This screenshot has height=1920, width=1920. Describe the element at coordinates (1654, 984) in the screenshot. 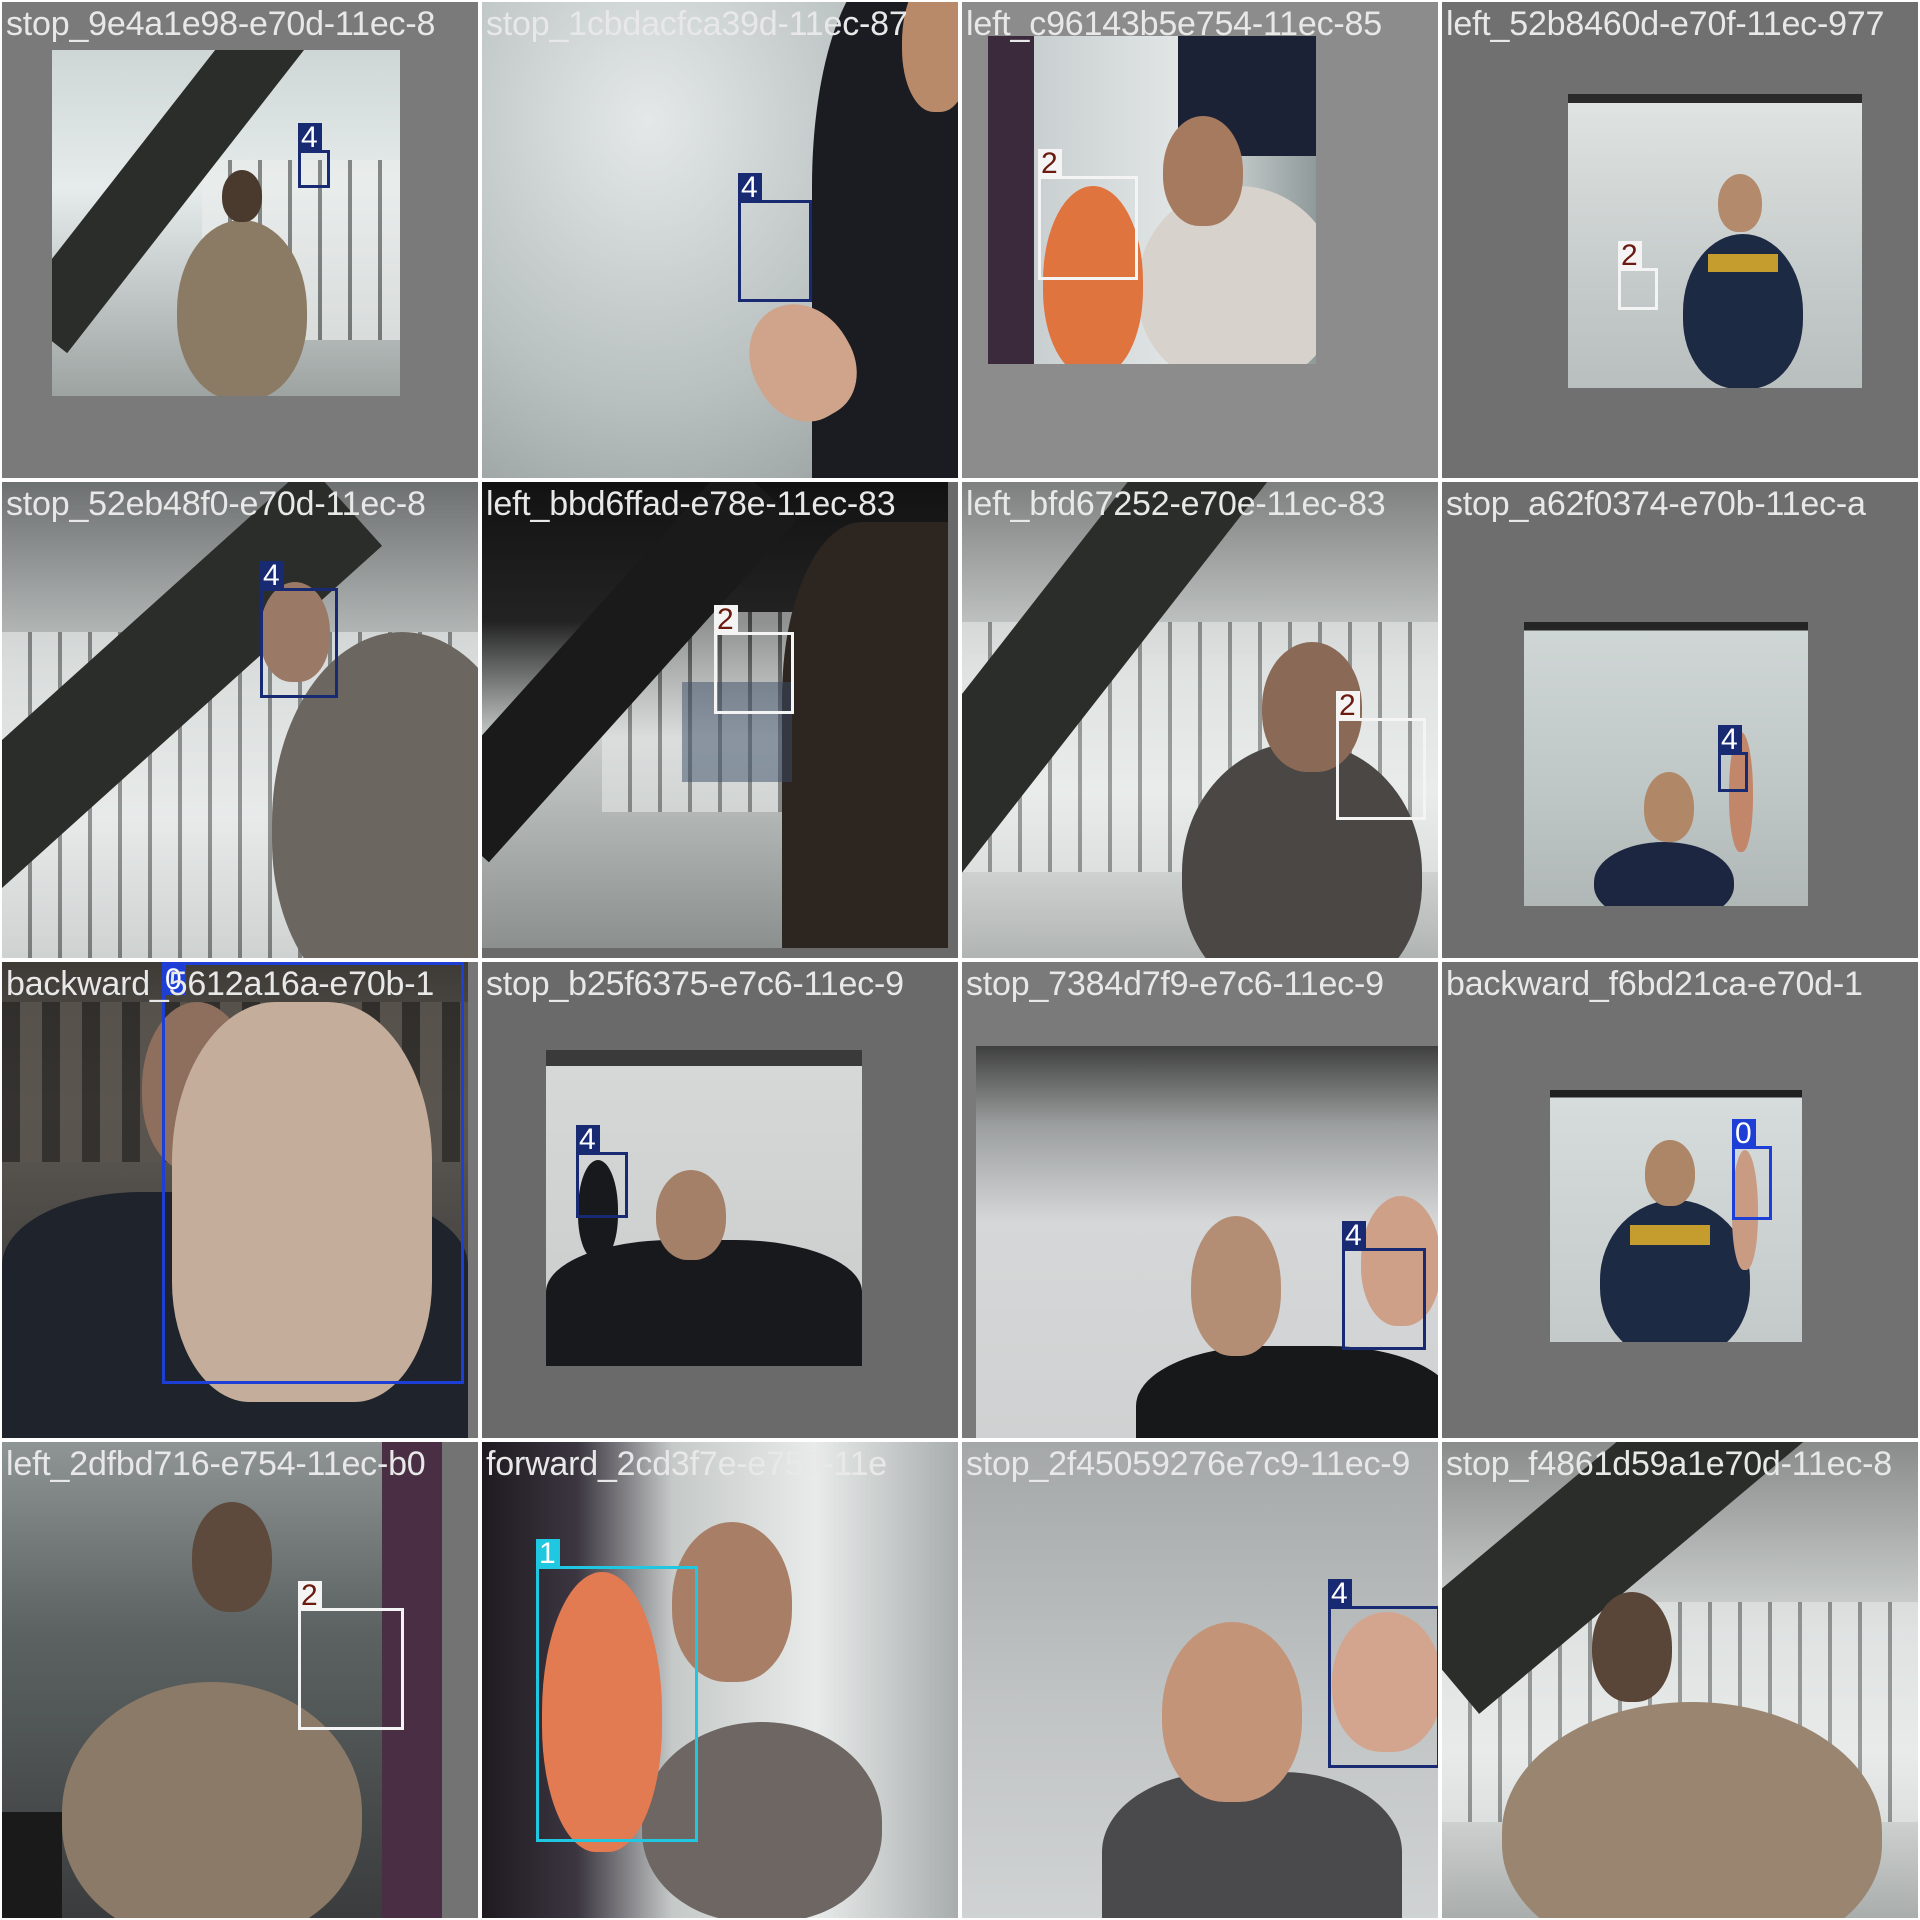

I see `image-filename: backward_f6bd21ca-e70d-1` at that location.